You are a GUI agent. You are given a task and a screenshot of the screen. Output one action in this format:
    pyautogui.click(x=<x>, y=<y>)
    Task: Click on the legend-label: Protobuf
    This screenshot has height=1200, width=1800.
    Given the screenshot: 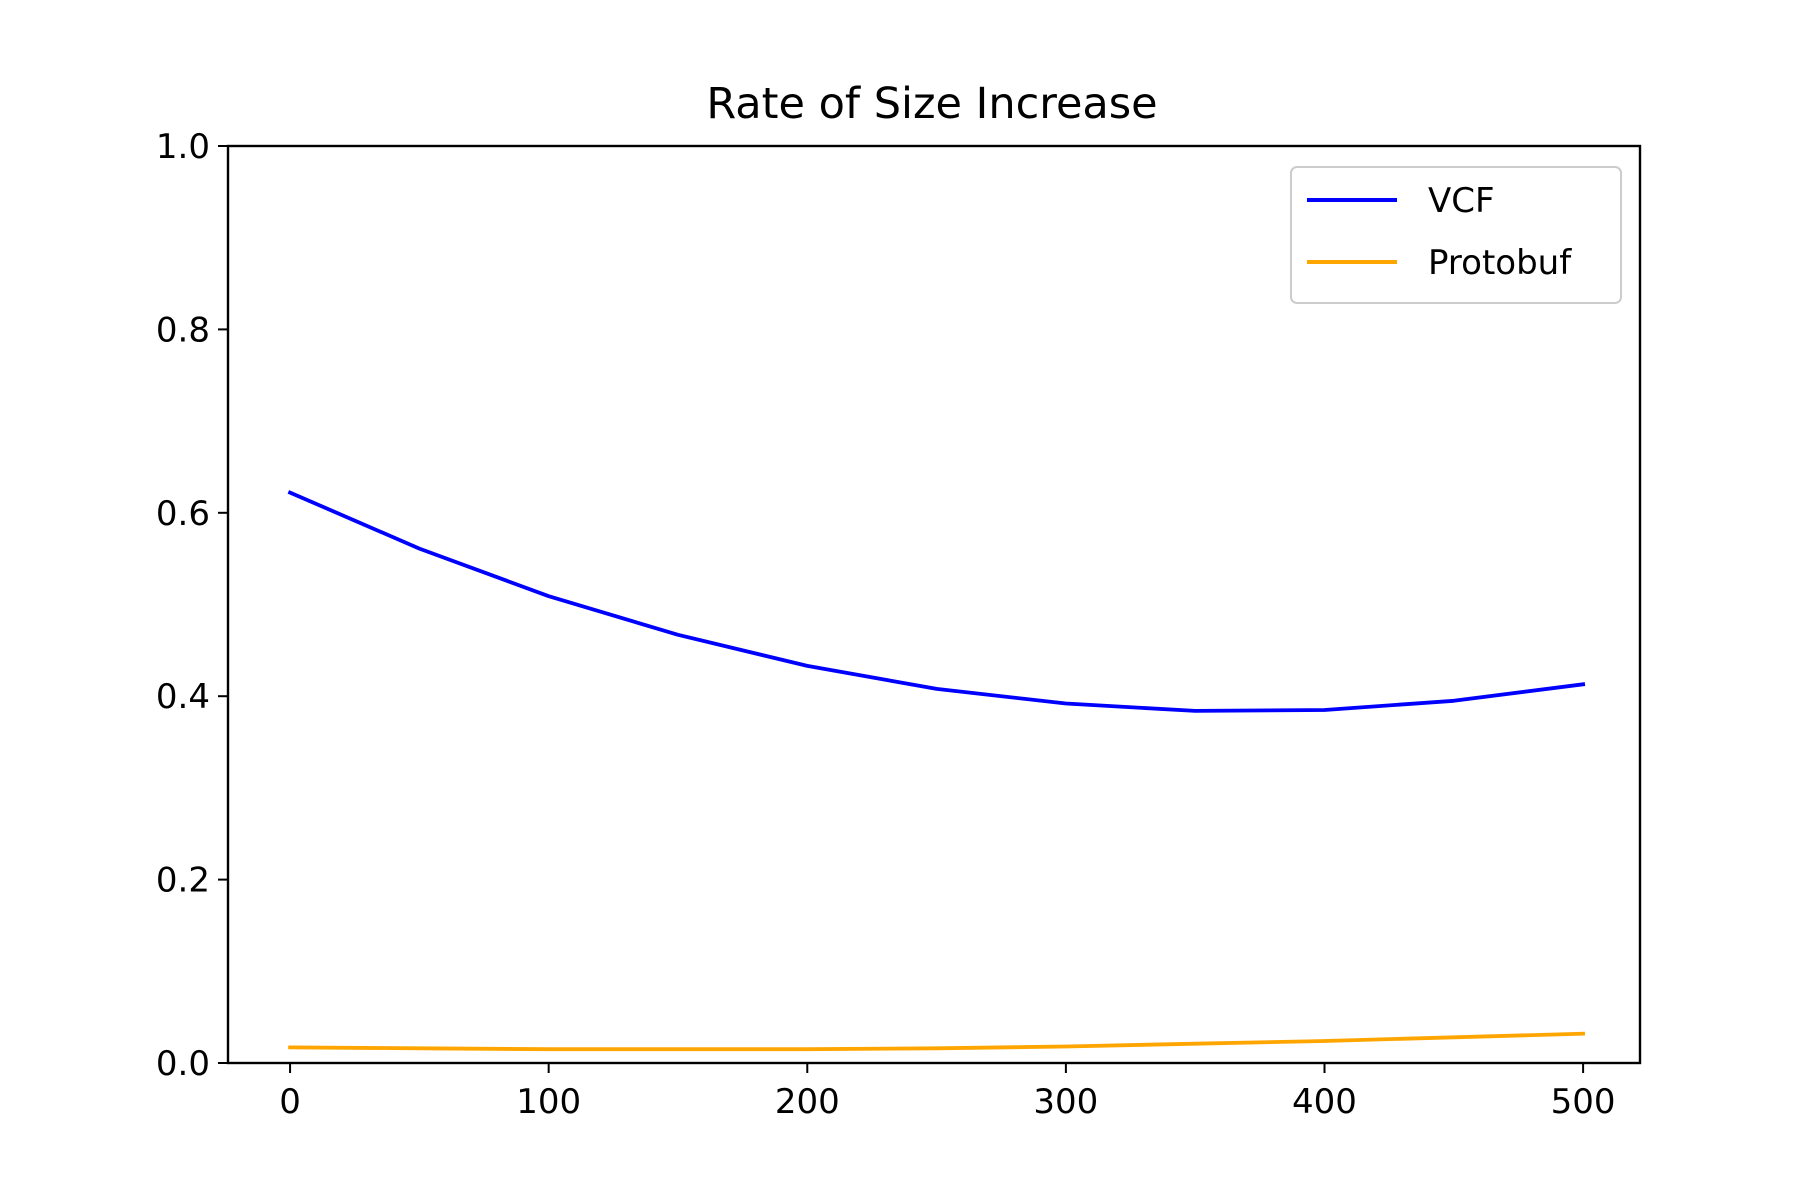 What is the action you would take?
    pyautogui.click(x=1500, y=263)
    